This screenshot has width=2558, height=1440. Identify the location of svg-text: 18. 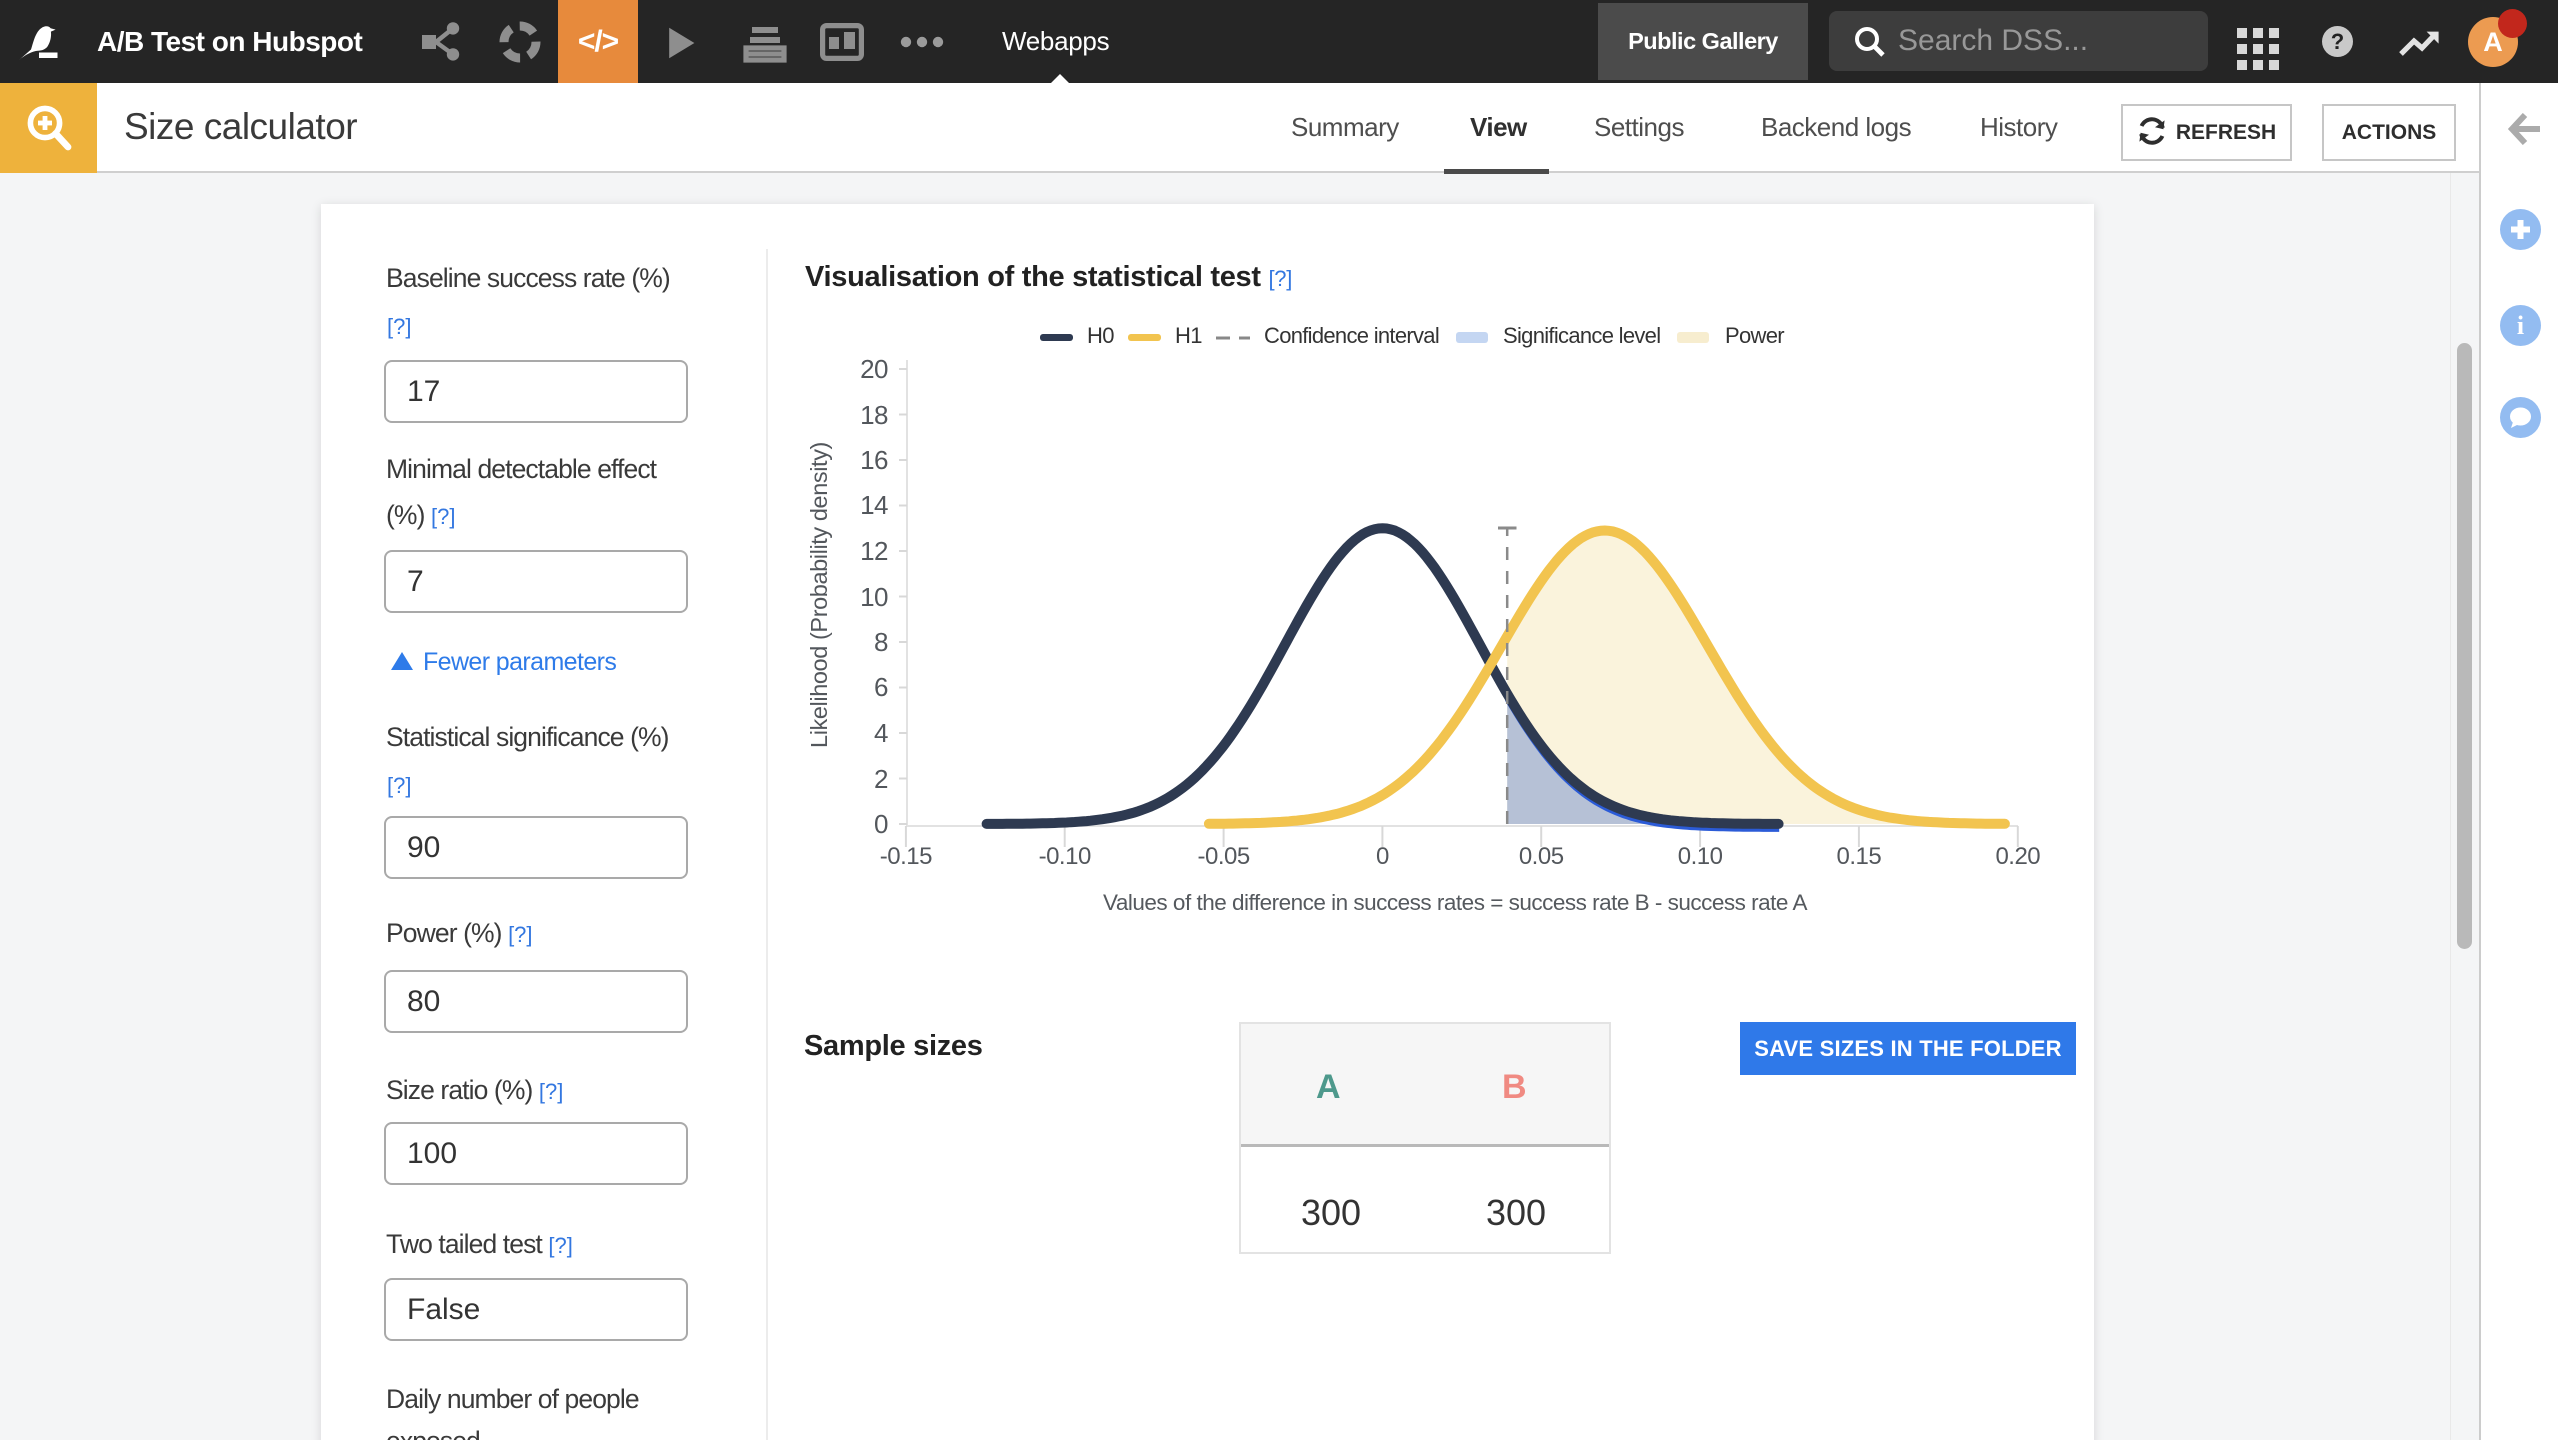
(874, 415).